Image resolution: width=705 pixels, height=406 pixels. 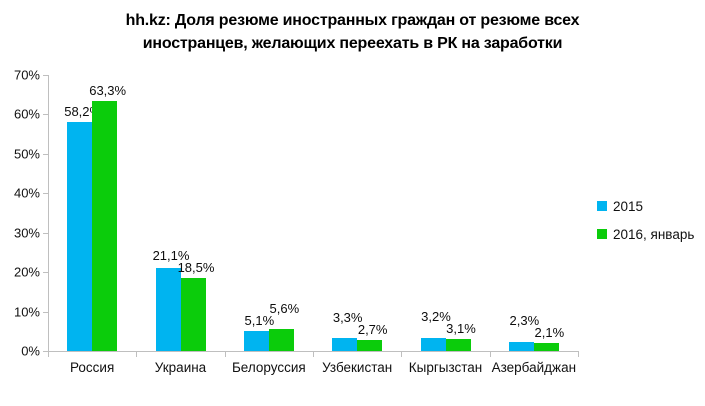 I want to click on bar-value-label: 18,5%, so click(x=196, y=268).